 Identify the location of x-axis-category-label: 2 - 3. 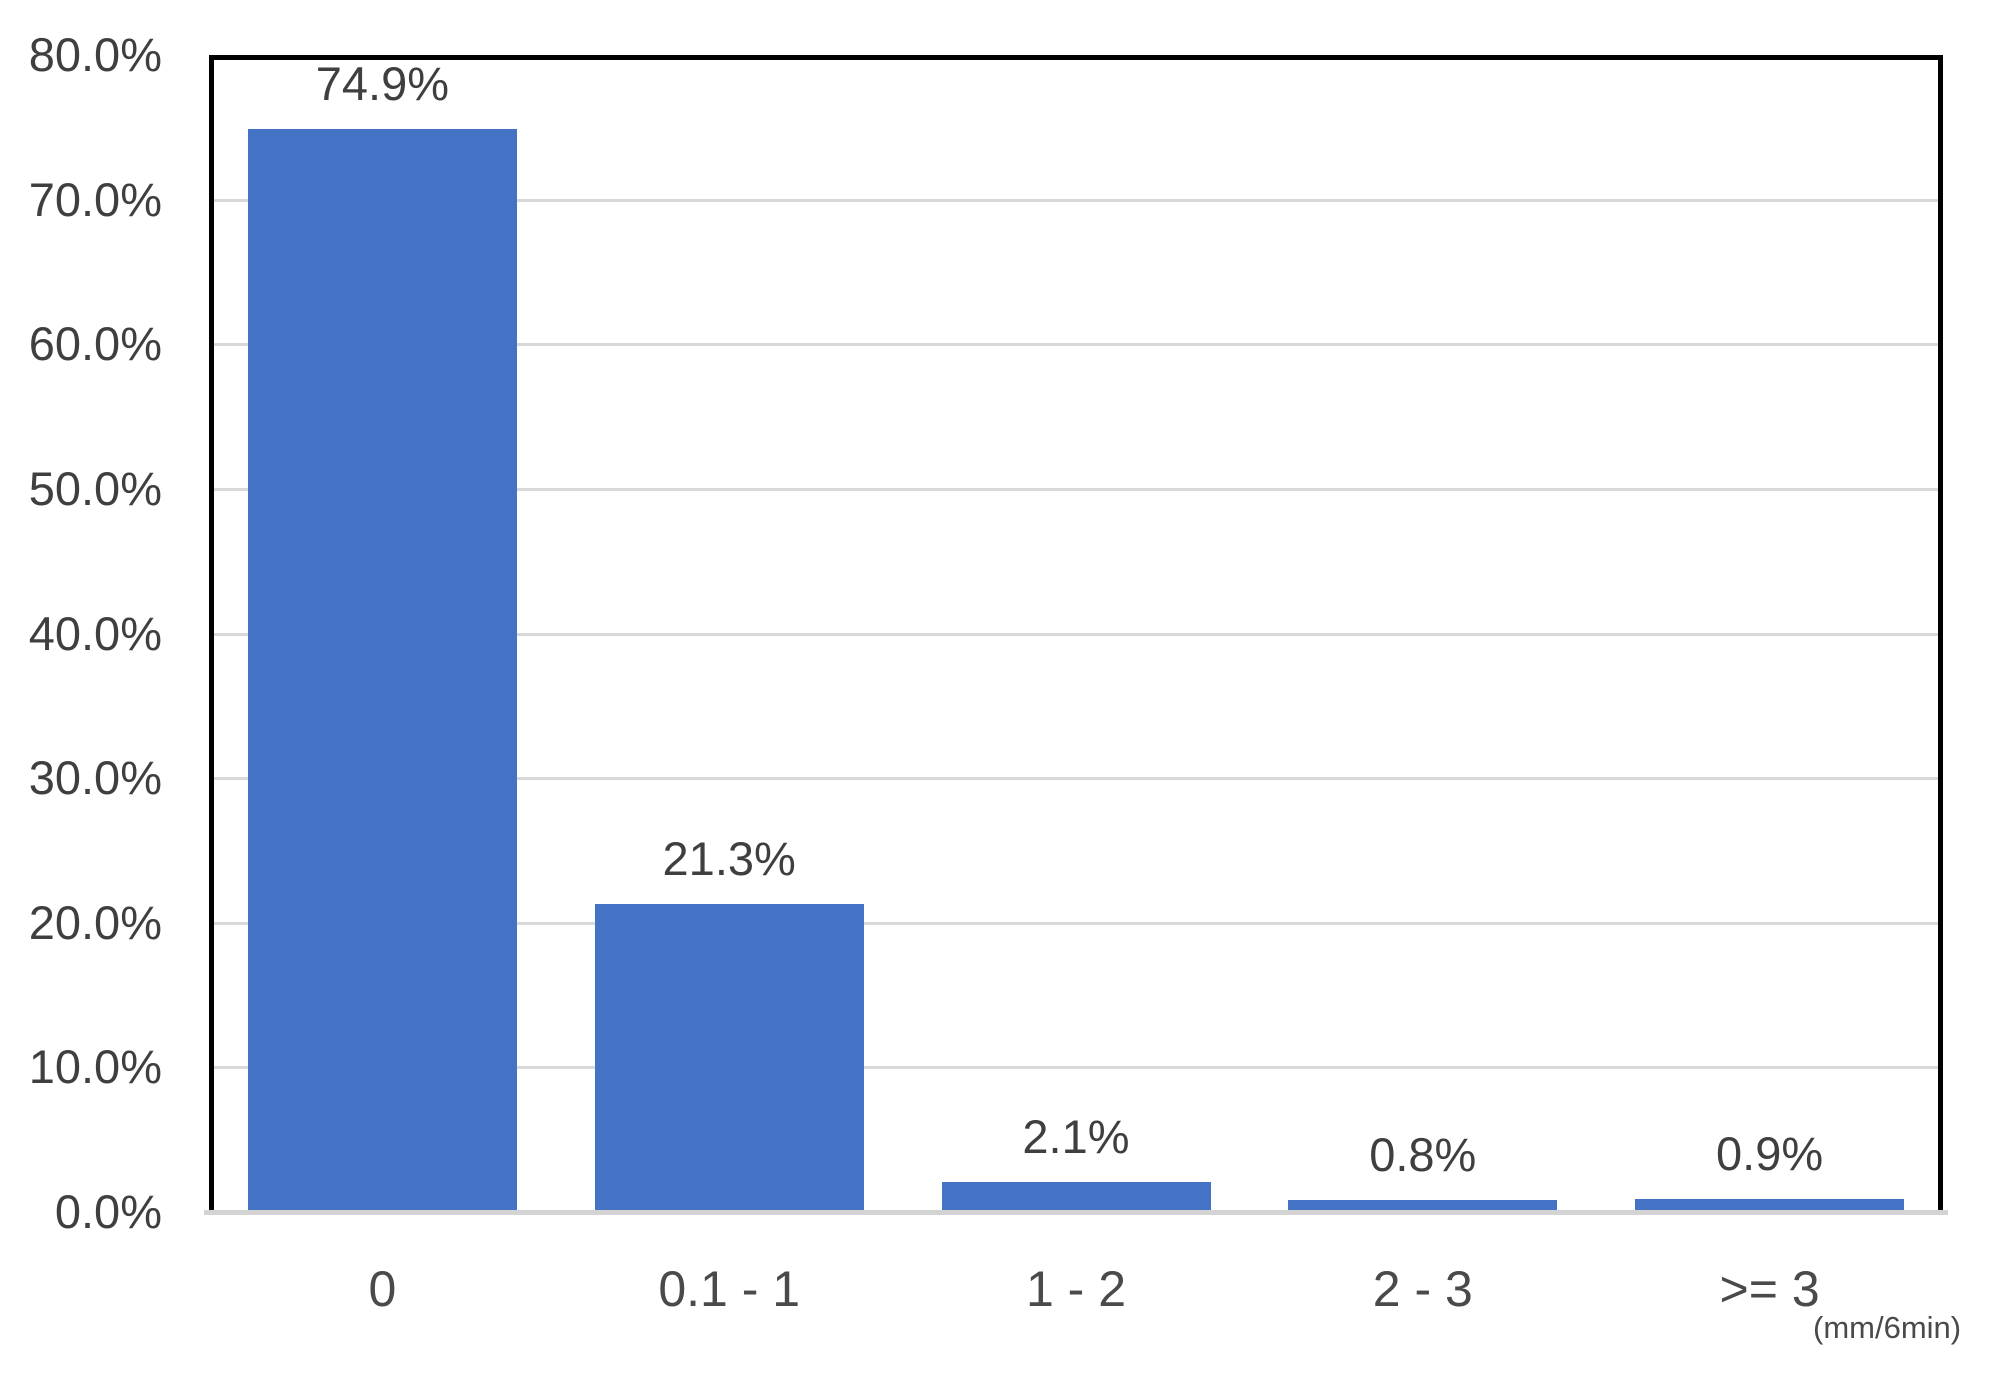
(1422, 1289).